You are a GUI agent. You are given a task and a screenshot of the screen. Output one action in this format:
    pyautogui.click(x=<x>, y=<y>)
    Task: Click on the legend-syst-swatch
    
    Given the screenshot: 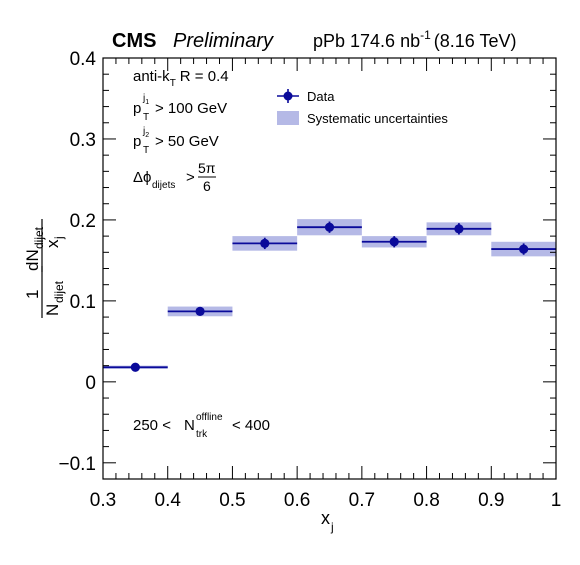 What is the action you would take?
    pyautogui.click(x=288, y=118)
    